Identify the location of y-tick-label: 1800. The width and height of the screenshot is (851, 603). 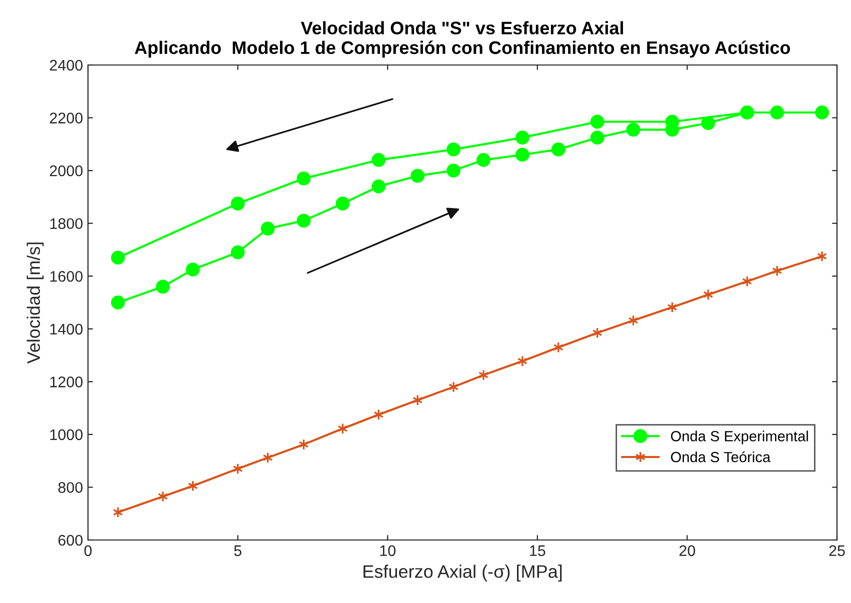
(66, 224).